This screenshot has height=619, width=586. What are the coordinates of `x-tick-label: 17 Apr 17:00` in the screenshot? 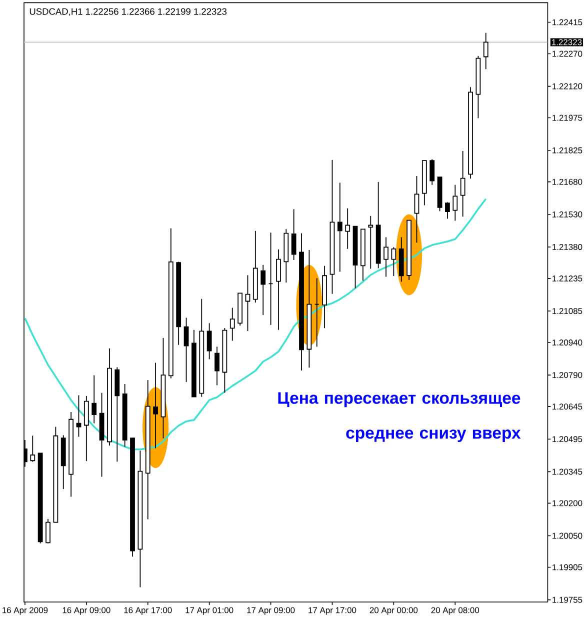 It's located at (332, 611).